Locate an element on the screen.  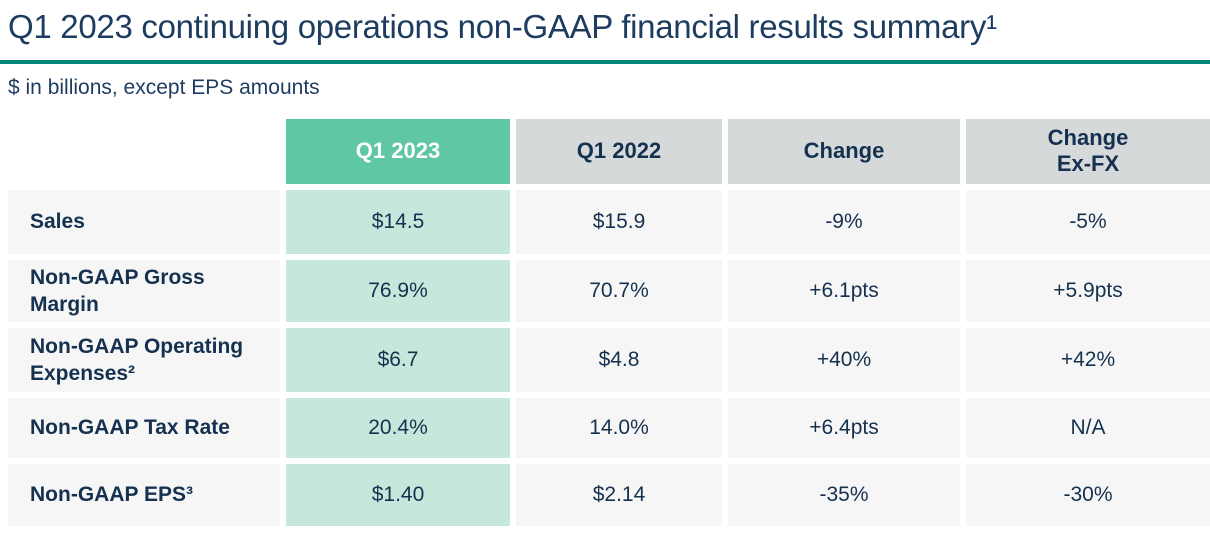
cell-gross-margin-q1-2022: 70.7% is located at coordinates (619, 290).